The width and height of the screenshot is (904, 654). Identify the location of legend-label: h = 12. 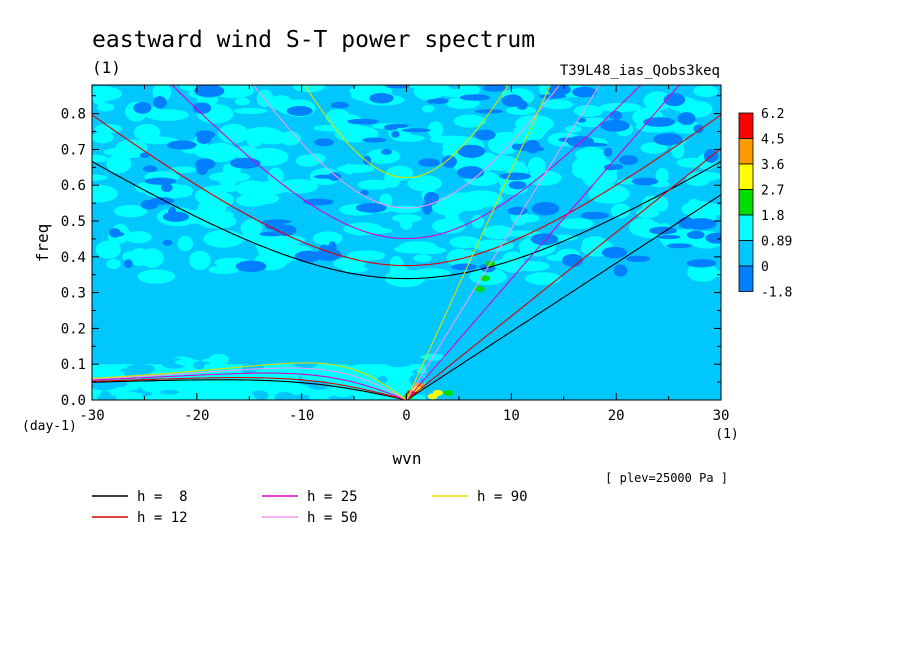
(162, 518).